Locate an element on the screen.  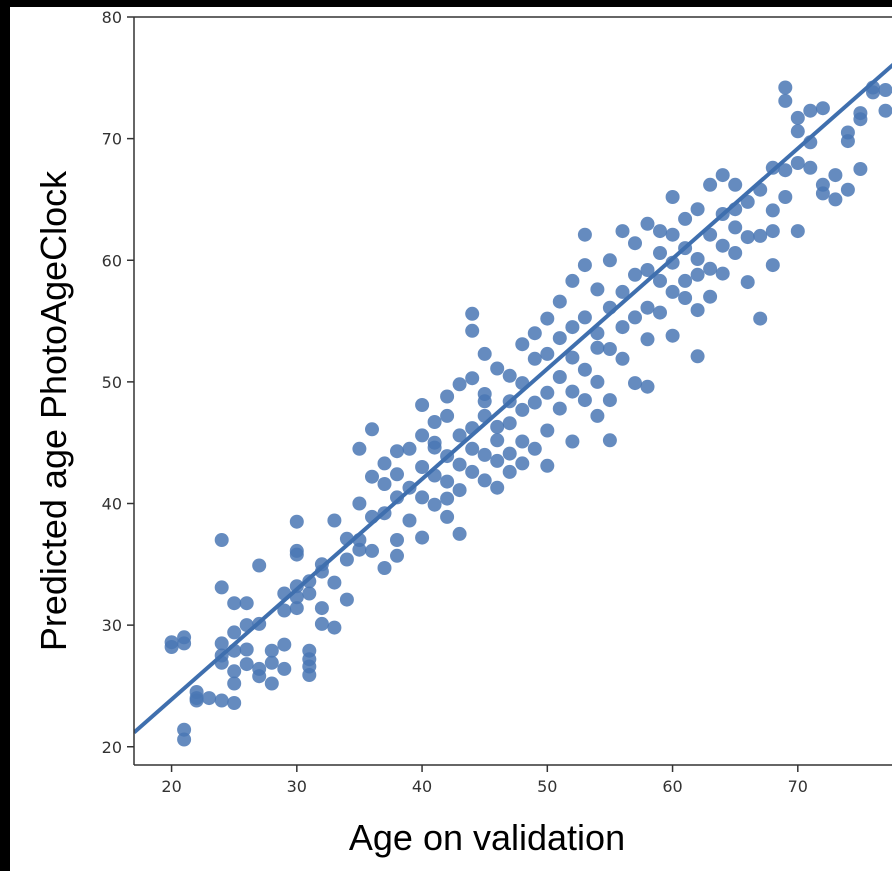
y-axis-label: Predicted age PhotoAgeClock is located at coordinates (53, 410).